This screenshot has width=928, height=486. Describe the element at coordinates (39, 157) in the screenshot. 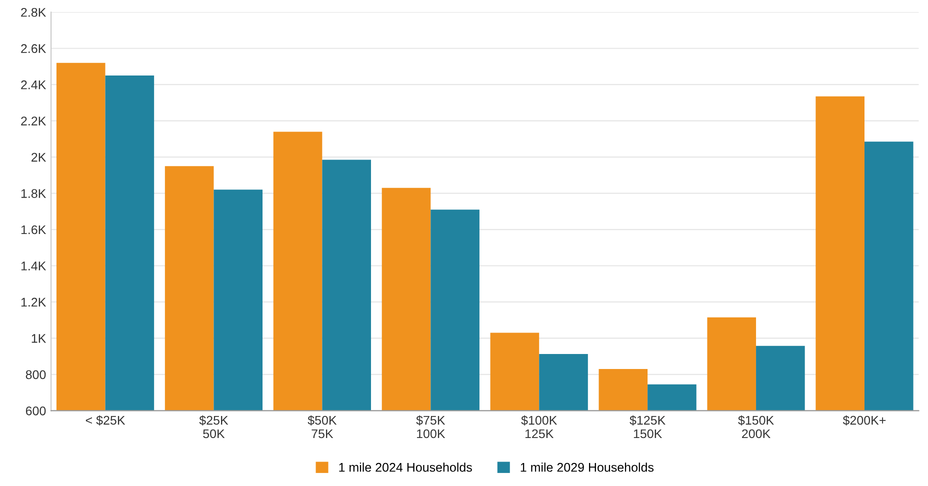

I see `y-tick-label: 2K` at that location.